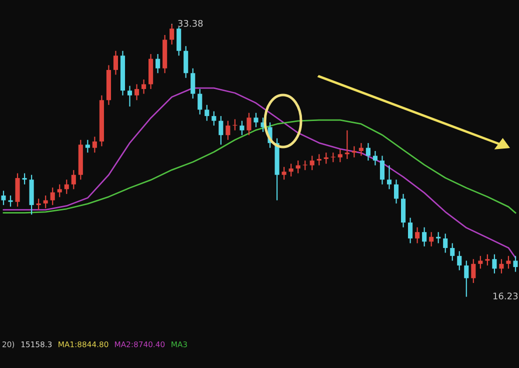 The height and width of the screenshot is (368, 519). What do you see at coordinates (190, 23) in the screenshot?
I see `annotation: 33.38` at bounding box center [190, 23].